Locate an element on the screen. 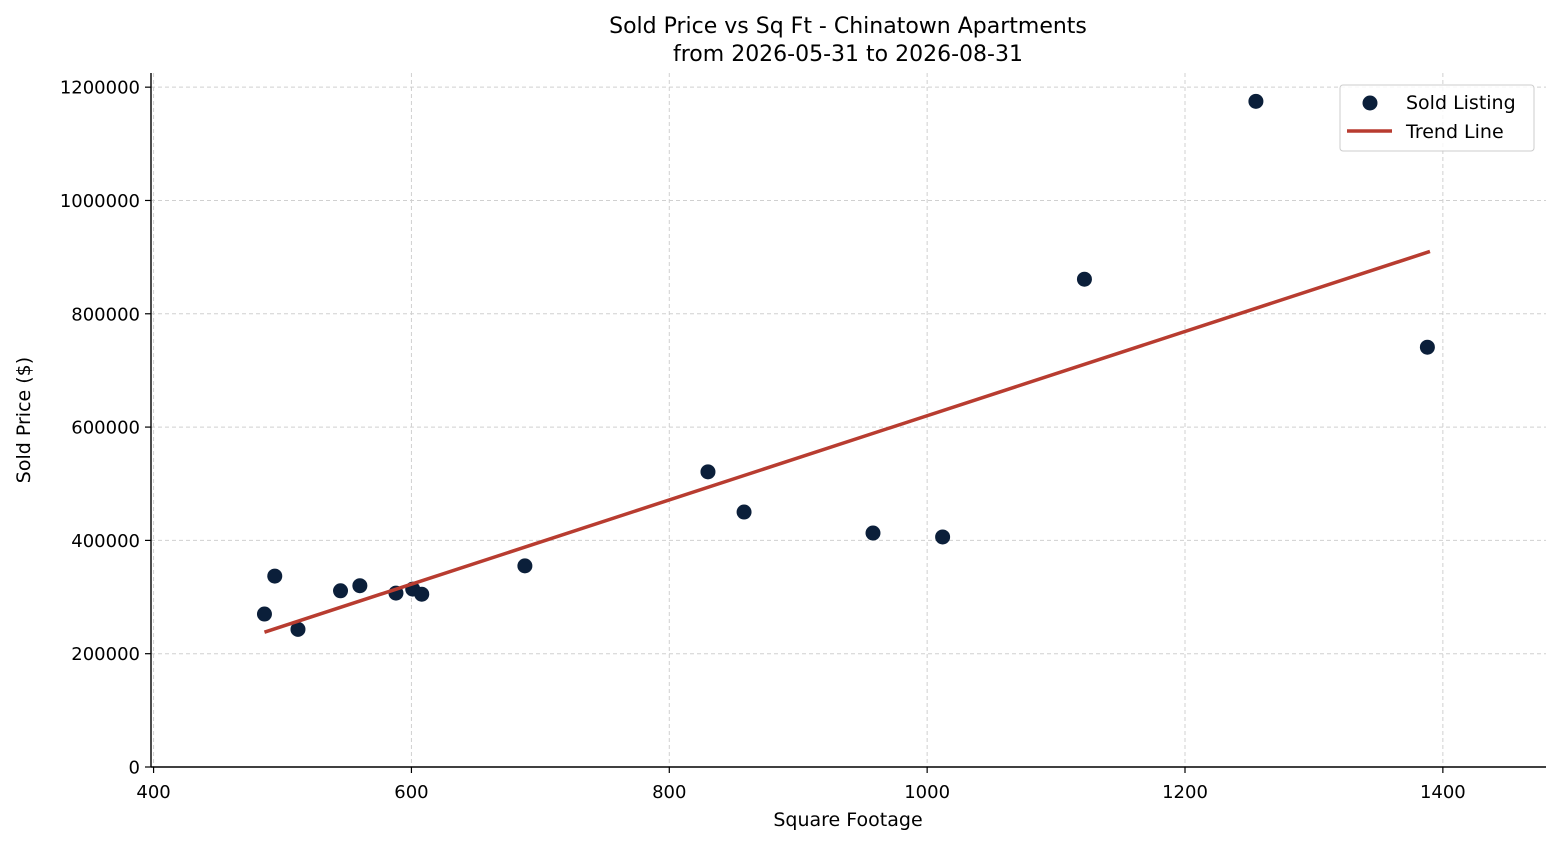  chart-subtitle: from 2026-05-31 to 2026-08-31 is located at coordinates (848, 54).